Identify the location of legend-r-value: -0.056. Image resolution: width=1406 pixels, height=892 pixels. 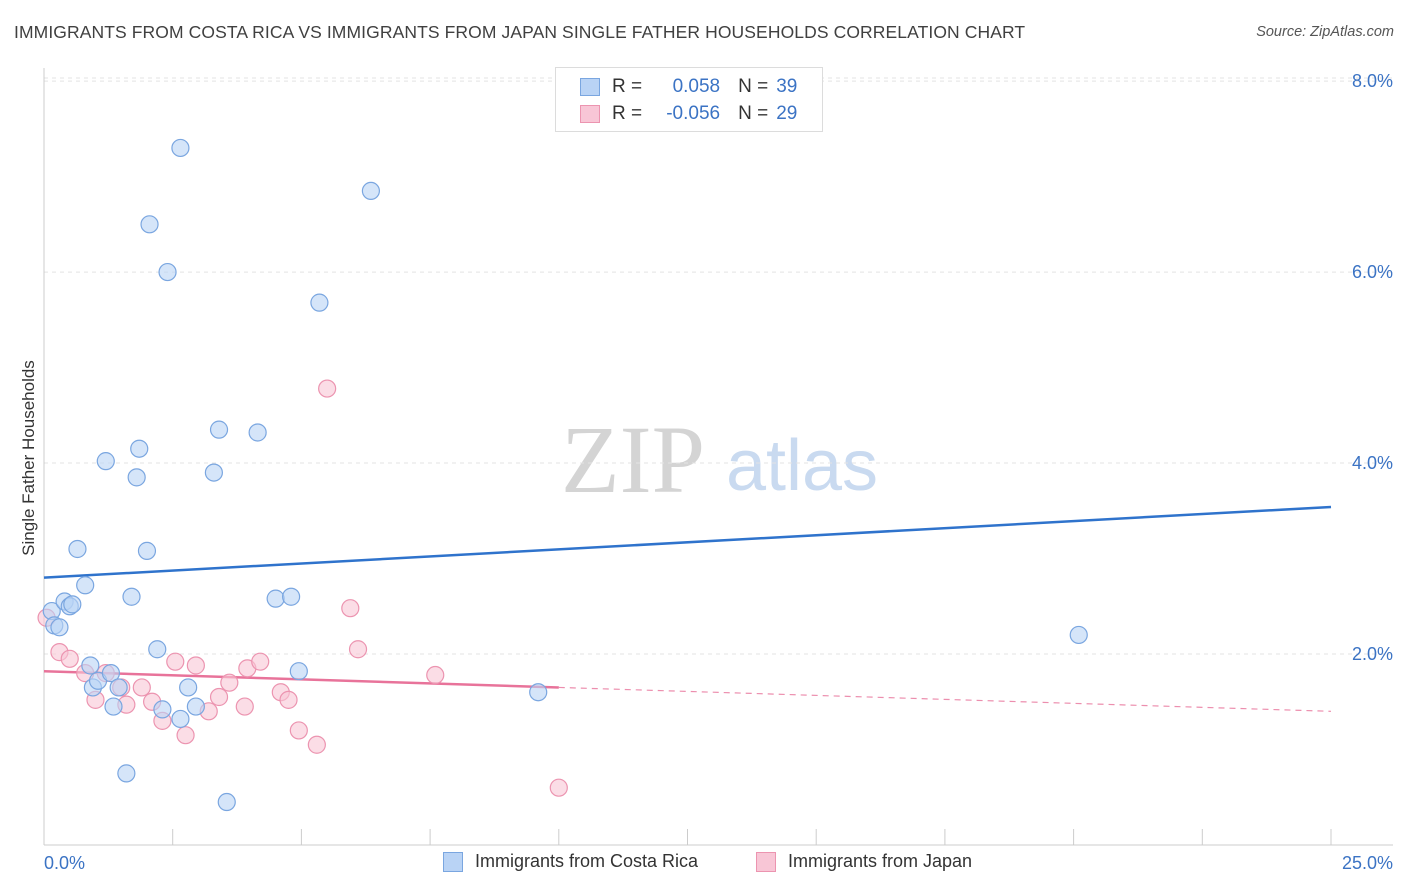
(693, 113).